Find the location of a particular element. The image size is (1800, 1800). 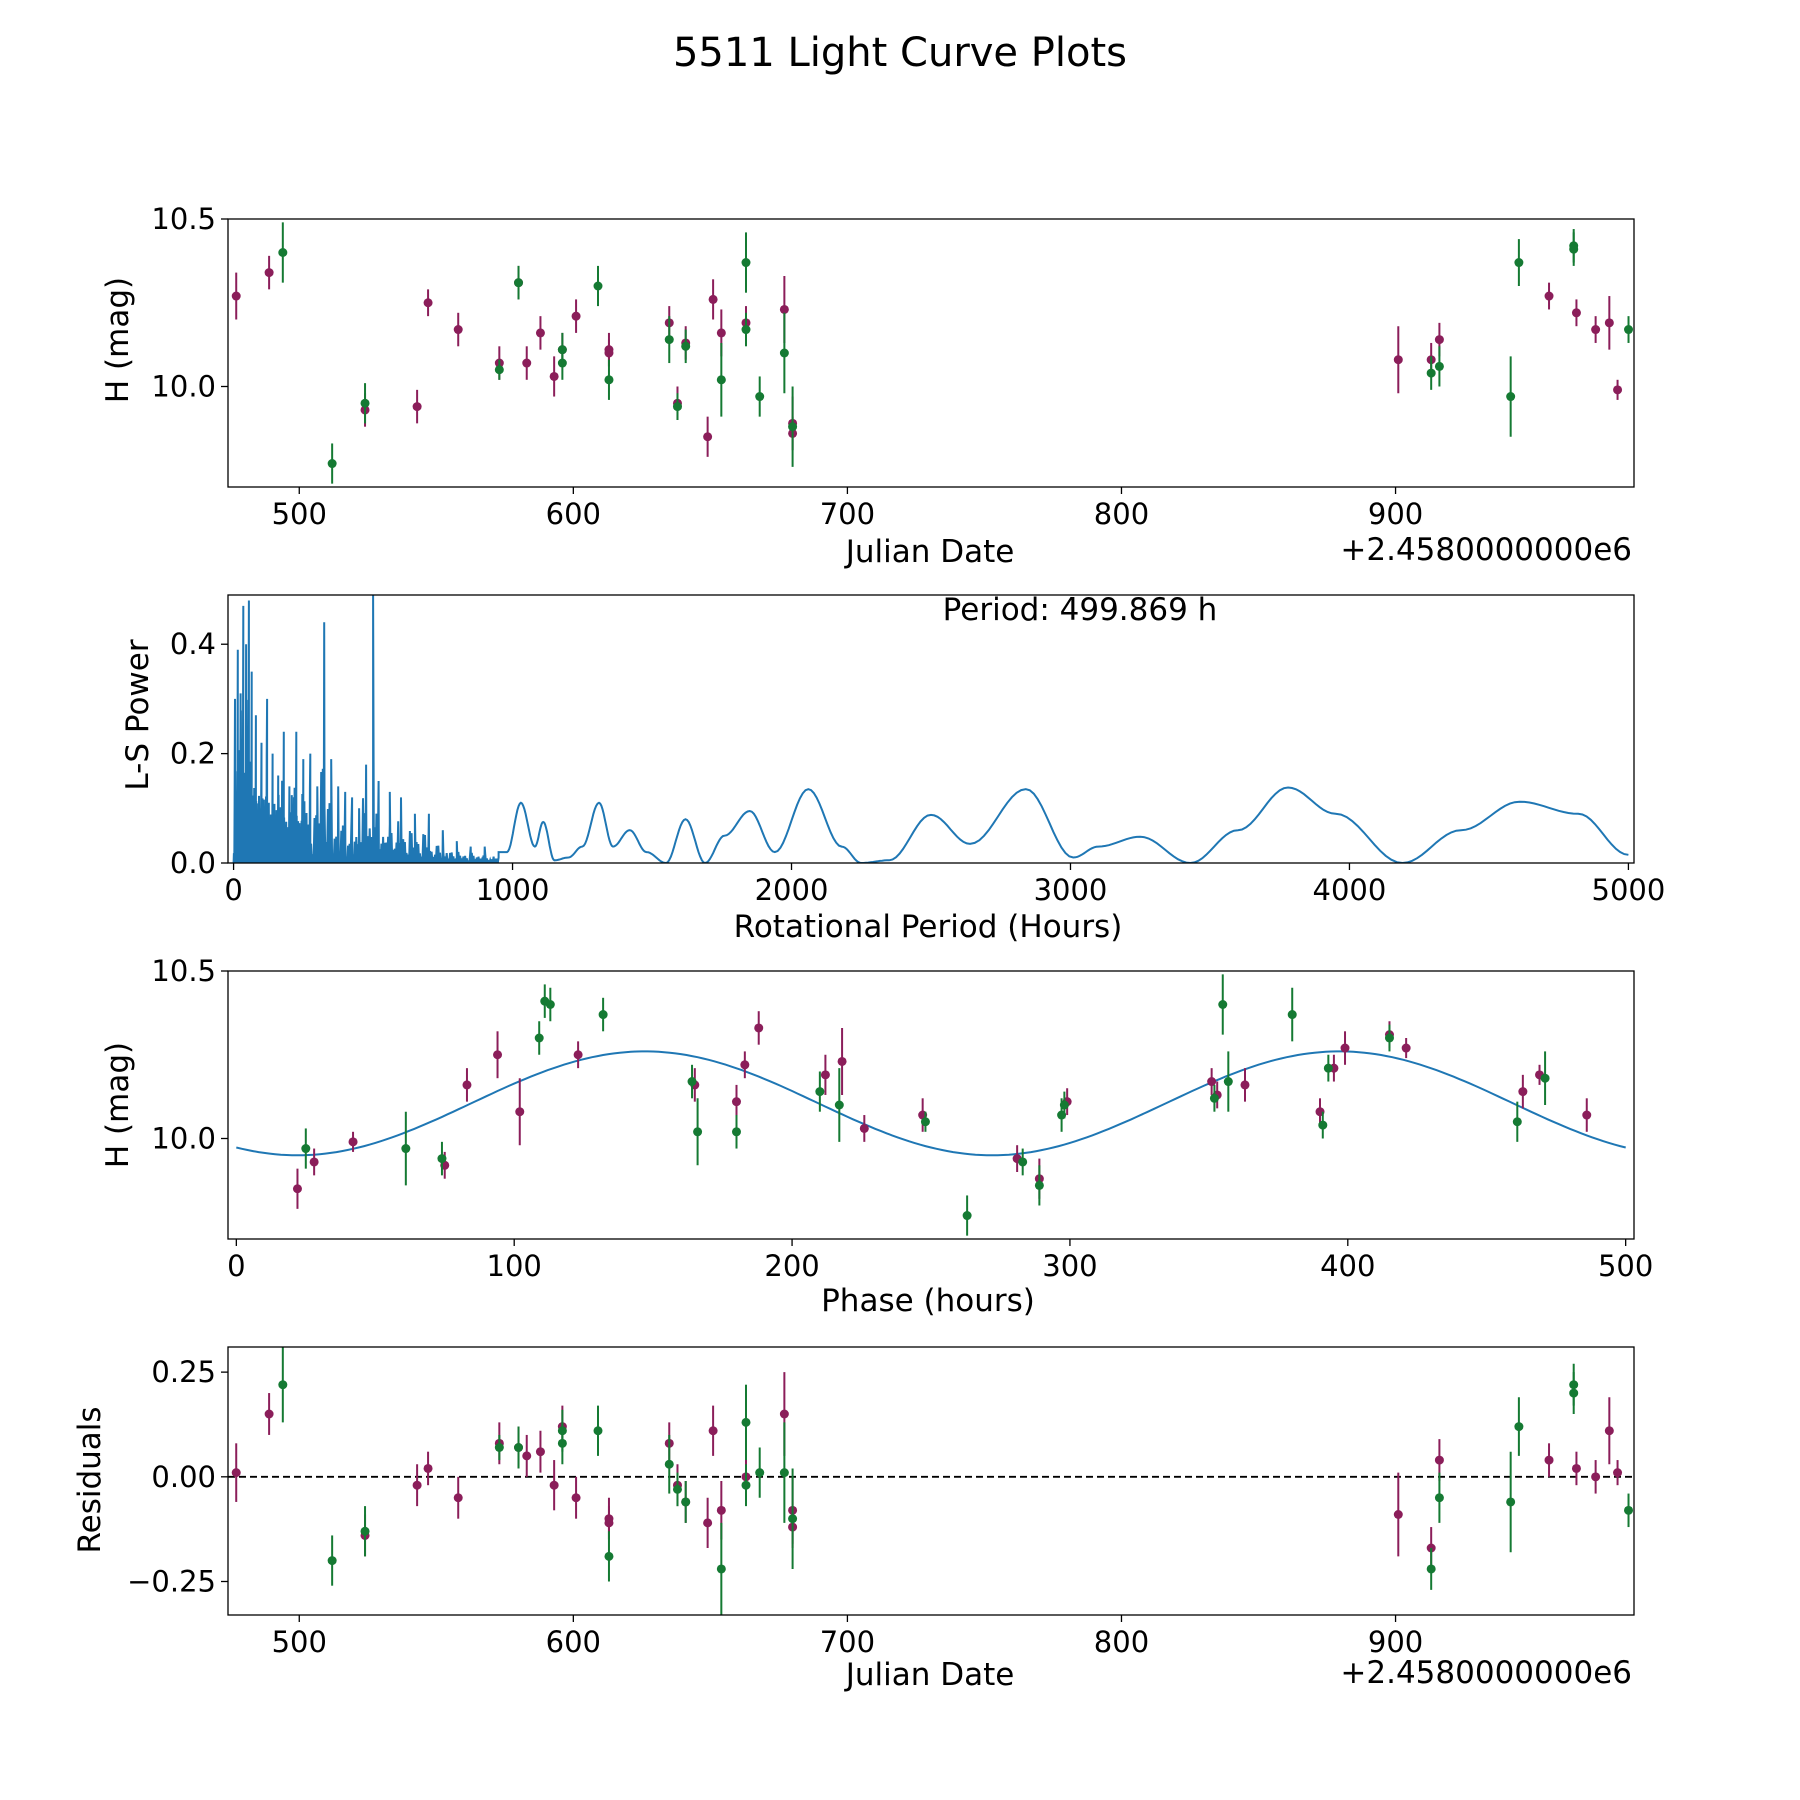

phase-xtick-label: 200 is located at coordinates (791, 1266).